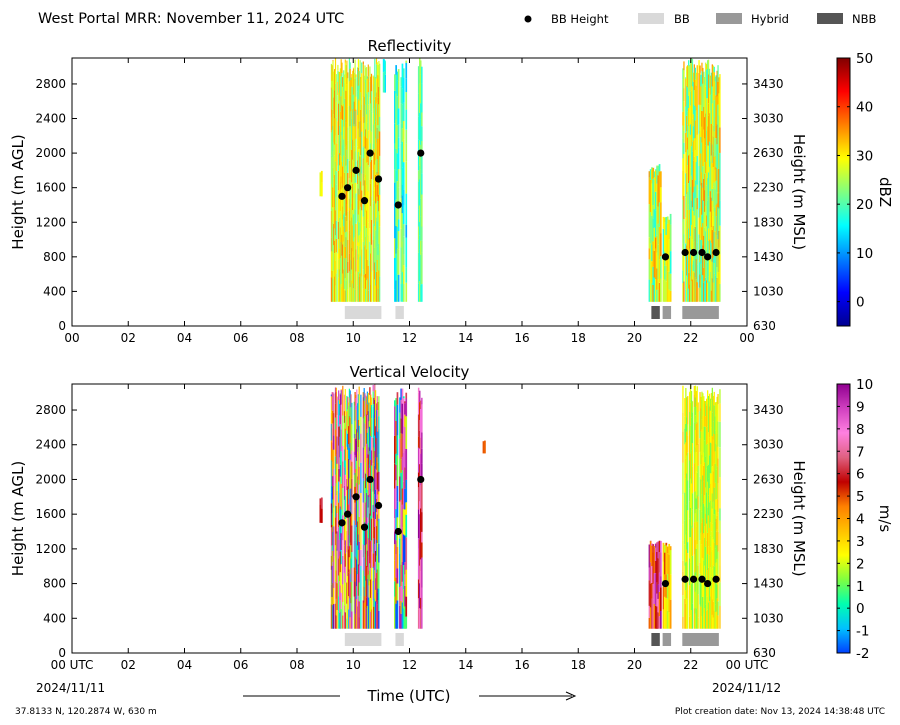 This screenshot has height=725, width=900. What do you see at coordinates (50, 119) in the screenshot?
I see `y-tick-label: 2400` at bounding box center [50, 119].